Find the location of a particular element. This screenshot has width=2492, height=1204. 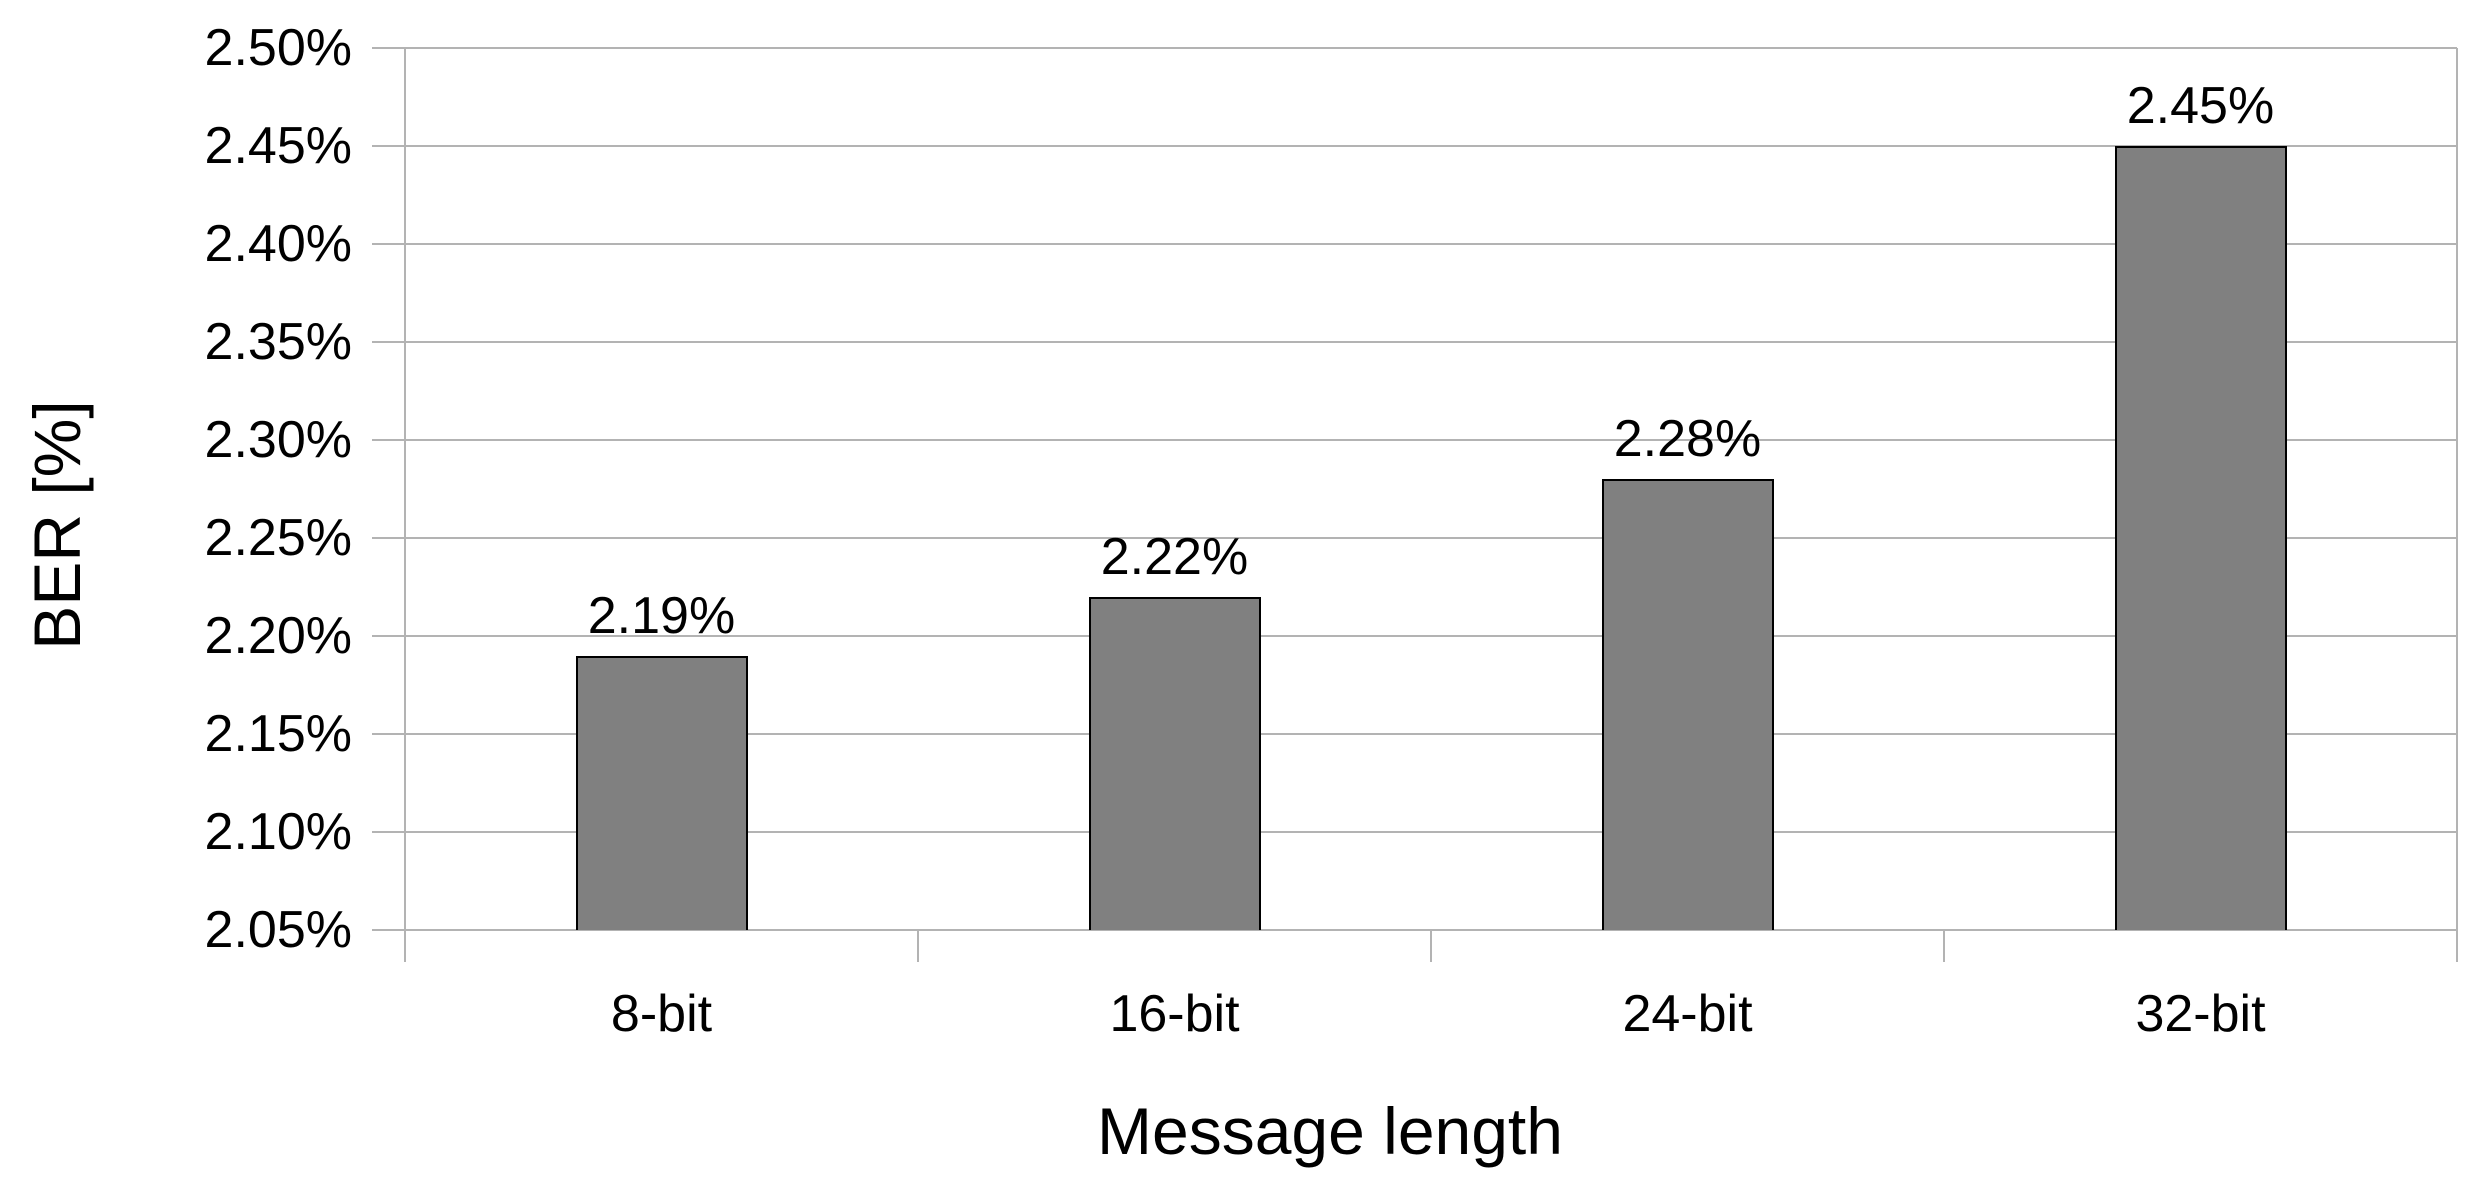

y-axis-line is located at coordinates (405, 489).